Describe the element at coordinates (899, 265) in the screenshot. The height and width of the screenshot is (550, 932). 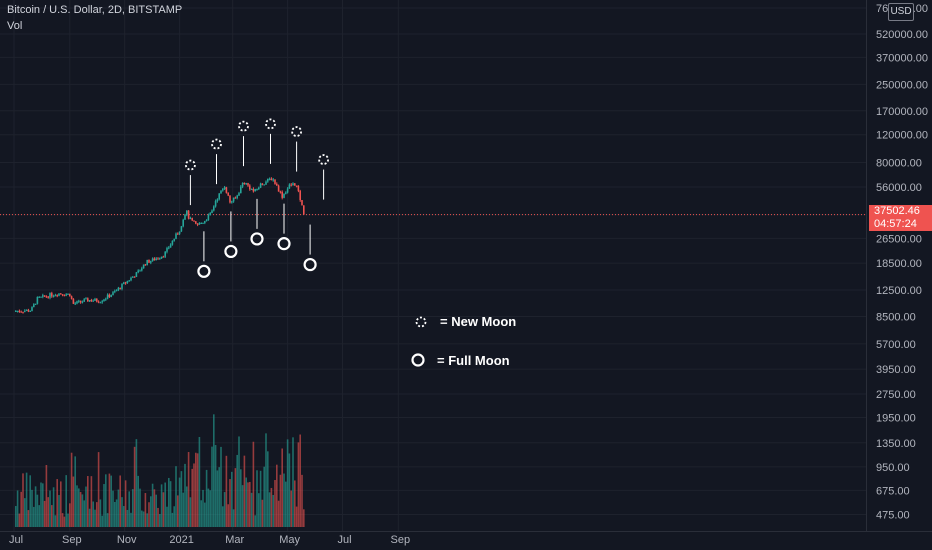
I see `price-axis` at that location.